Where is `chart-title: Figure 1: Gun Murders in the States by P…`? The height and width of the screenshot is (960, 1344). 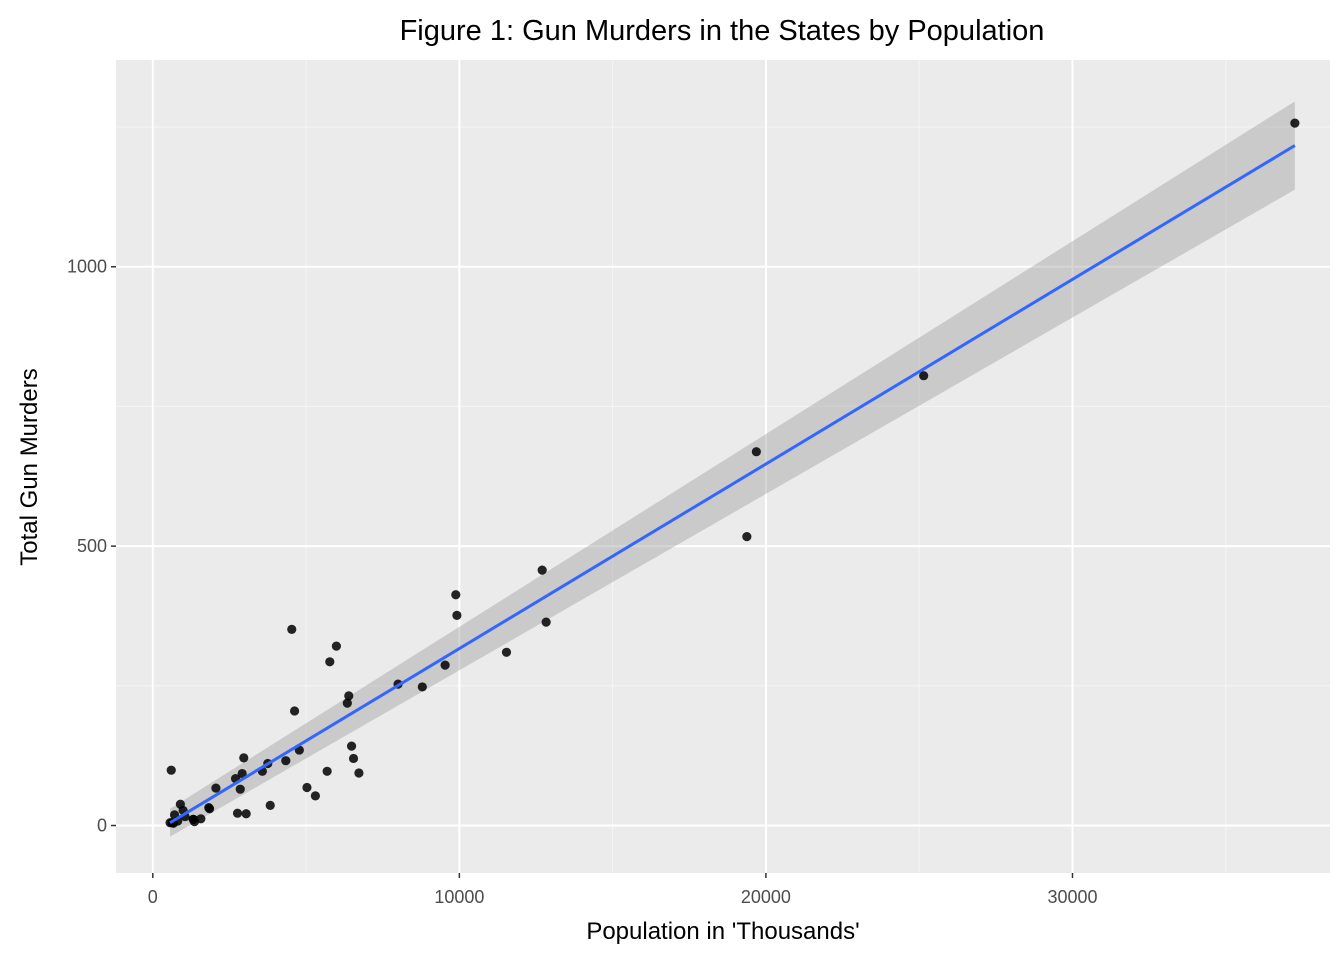 chart-title: Figure 1: Gun Murders in the States by P… is located at coordinates (722, 31).